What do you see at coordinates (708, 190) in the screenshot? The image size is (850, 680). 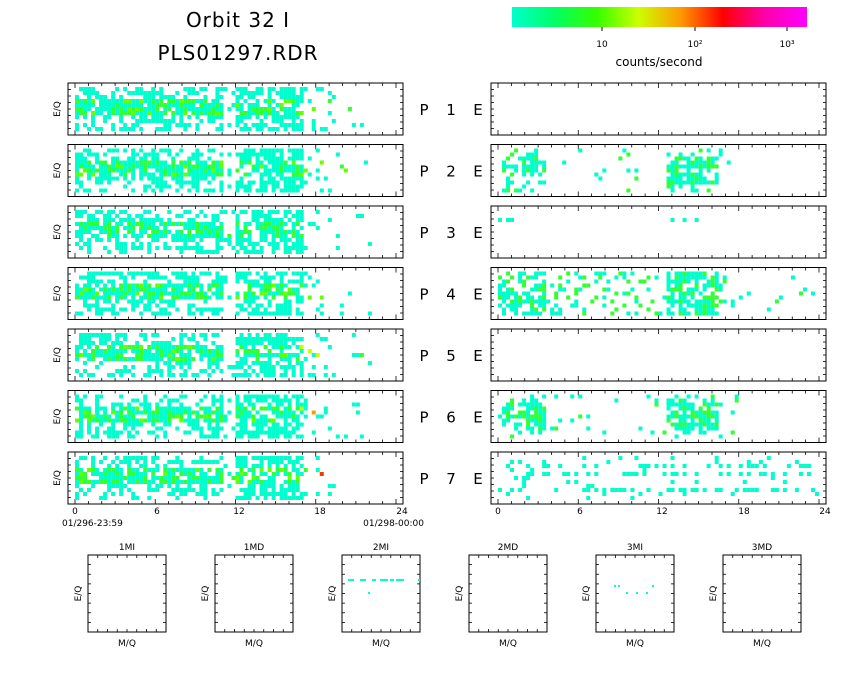 I see `electron-panel-2-cell` at bounding box center [708, 190].